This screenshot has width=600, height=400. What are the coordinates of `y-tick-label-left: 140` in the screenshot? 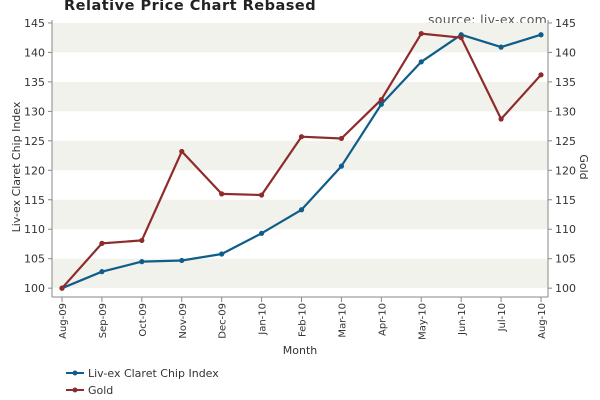 It's located at (34, 52).